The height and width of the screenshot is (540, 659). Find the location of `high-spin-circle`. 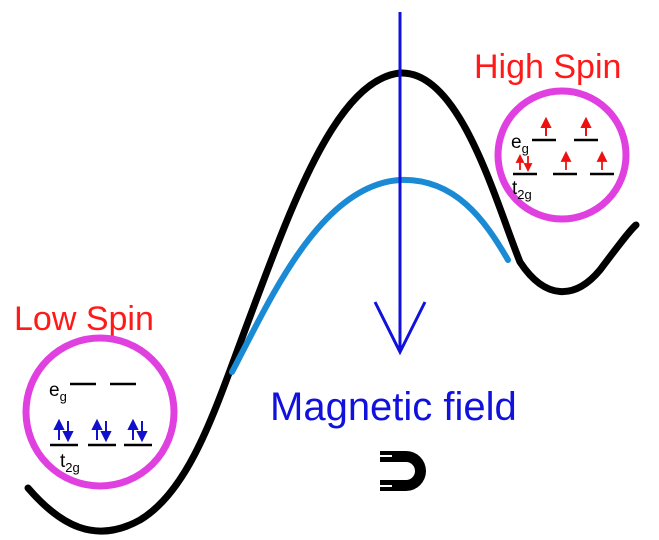

high-spin-circle is located at coordinates (562, 155).